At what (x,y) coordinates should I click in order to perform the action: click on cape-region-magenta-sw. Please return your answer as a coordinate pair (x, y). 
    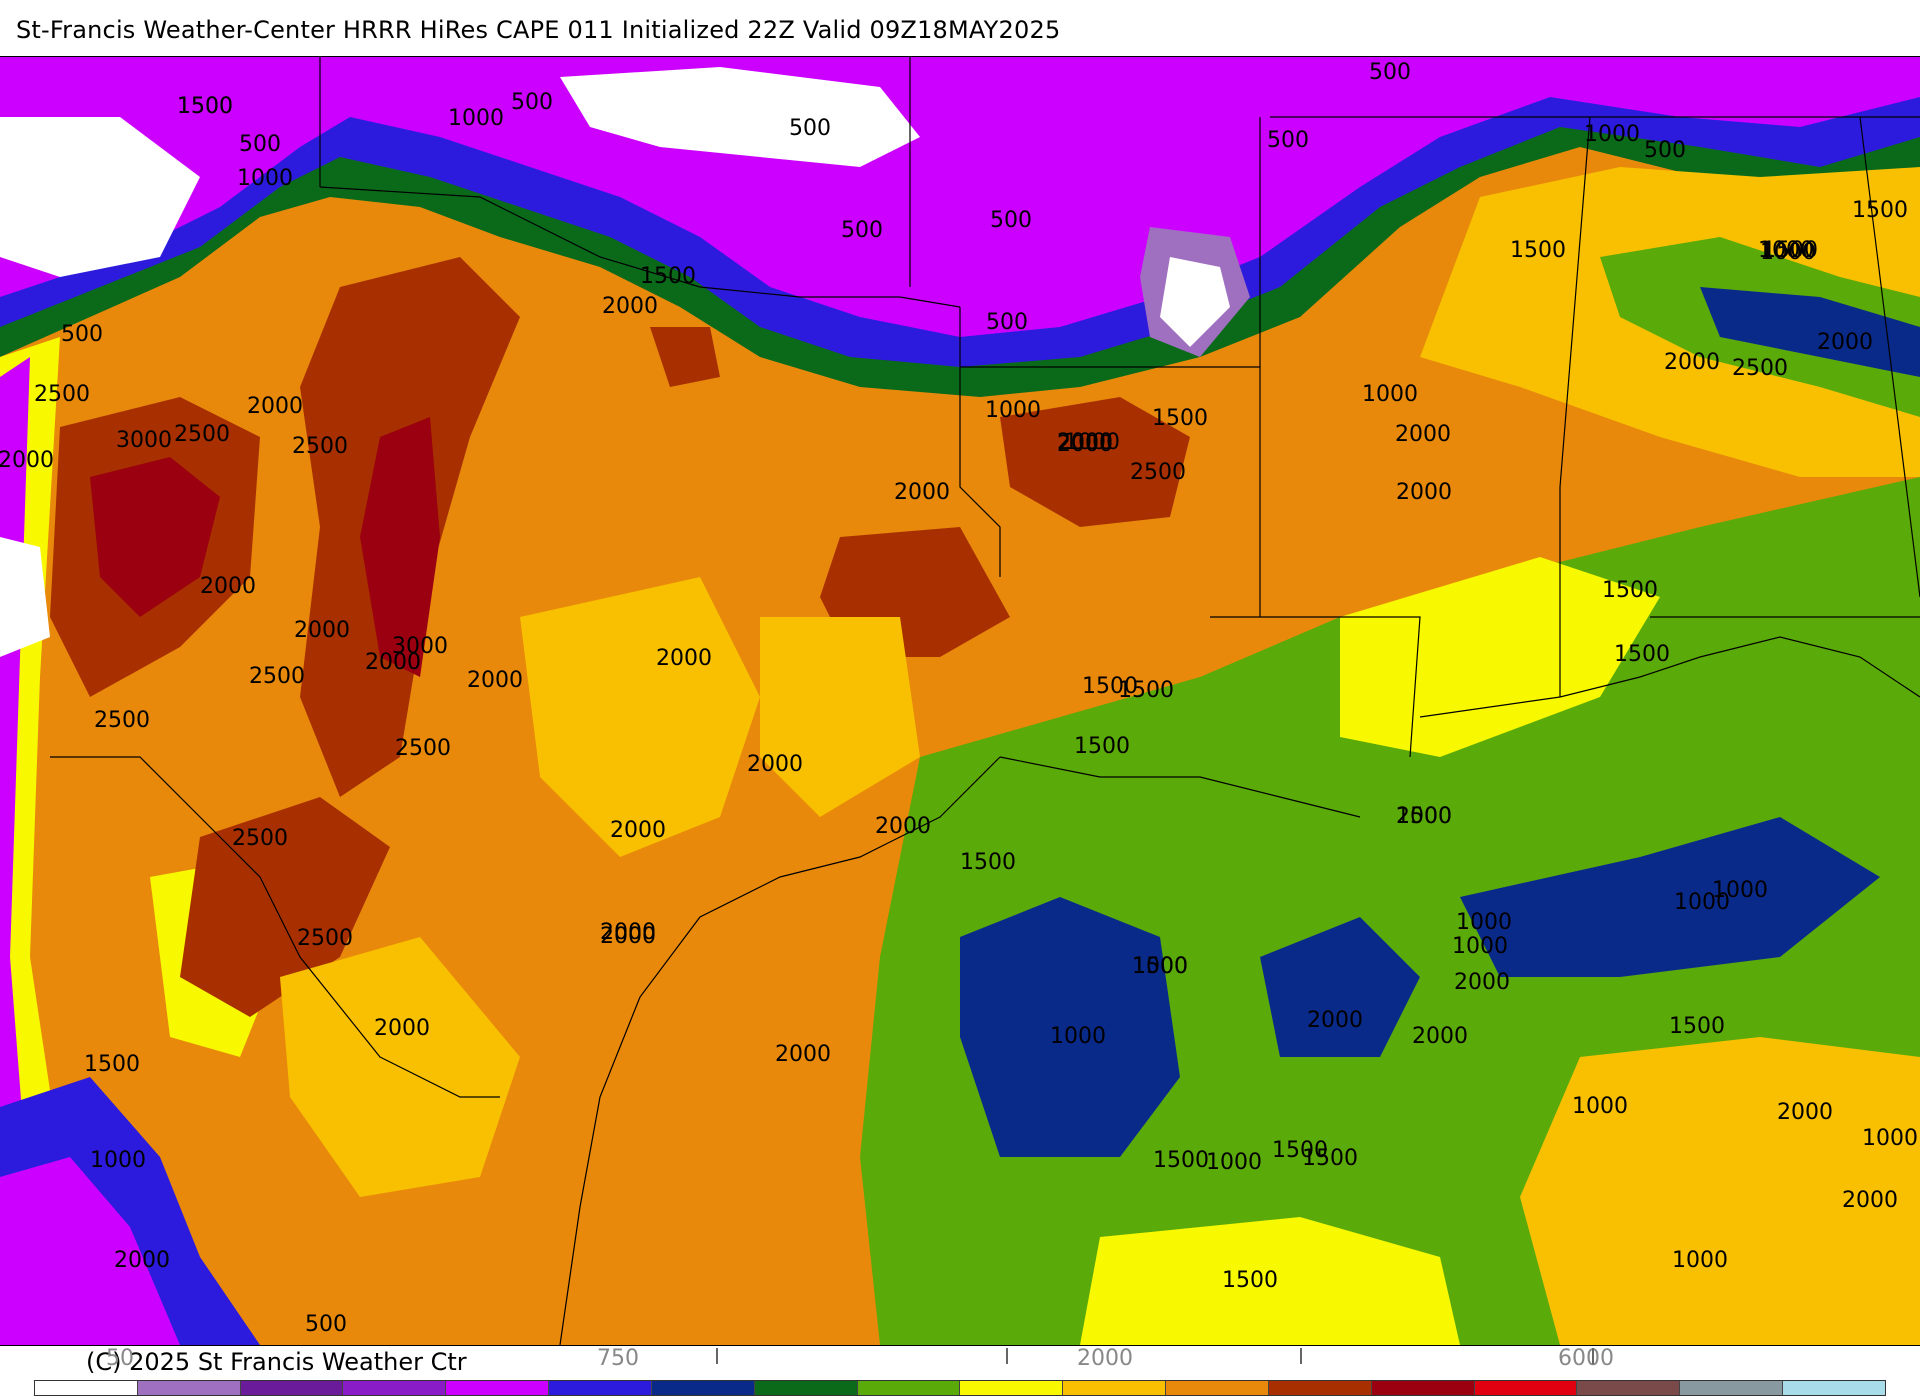
    Looking at the image, I should click on (90, 1251).